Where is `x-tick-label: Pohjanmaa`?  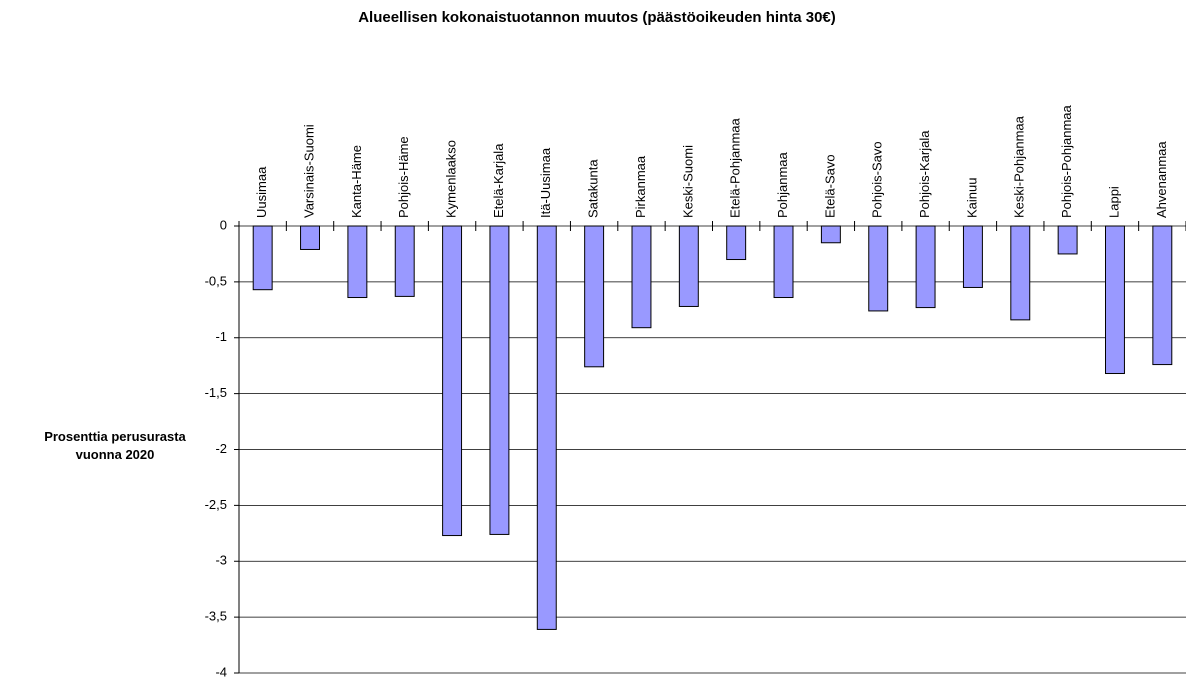 x-tick-label: Pohjanmaa is located at coordinates (782, 184).